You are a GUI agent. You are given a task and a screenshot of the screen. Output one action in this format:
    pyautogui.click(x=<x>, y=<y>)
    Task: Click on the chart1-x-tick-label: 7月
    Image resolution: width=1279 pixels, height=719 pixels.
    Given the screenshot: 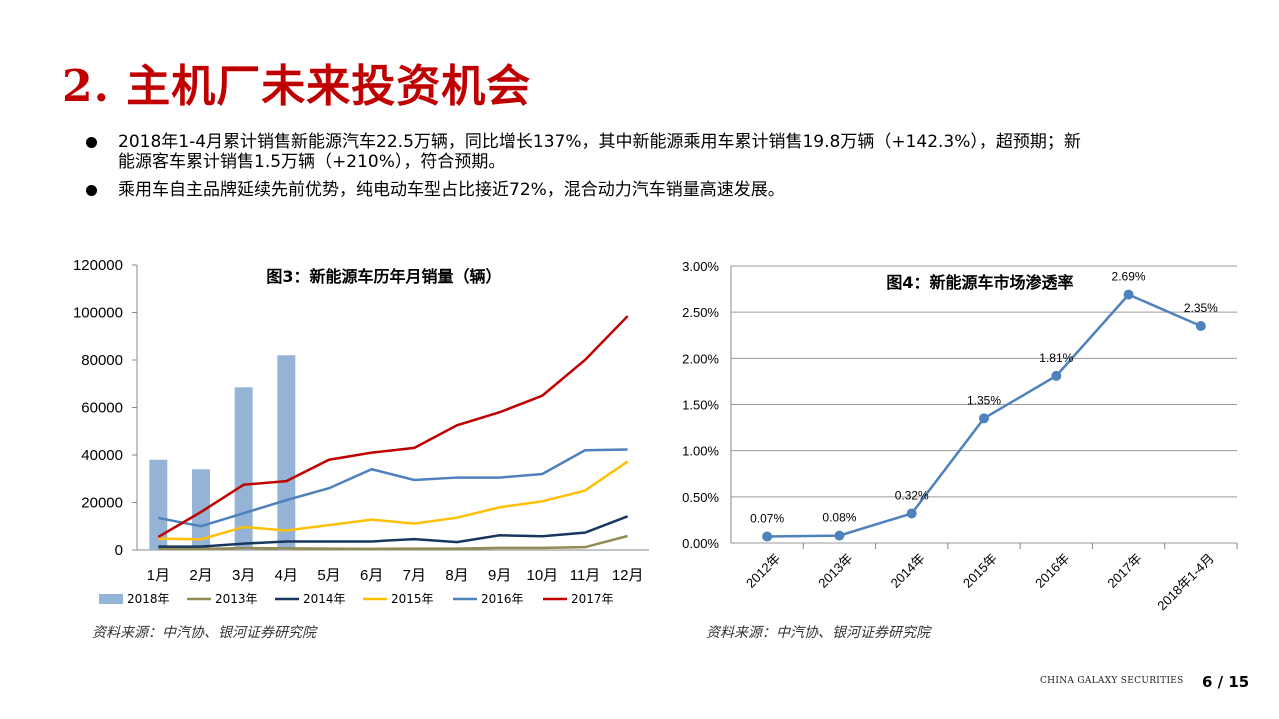 What is the action you would take?
    pyautogui.click(x=414, y=575)
    